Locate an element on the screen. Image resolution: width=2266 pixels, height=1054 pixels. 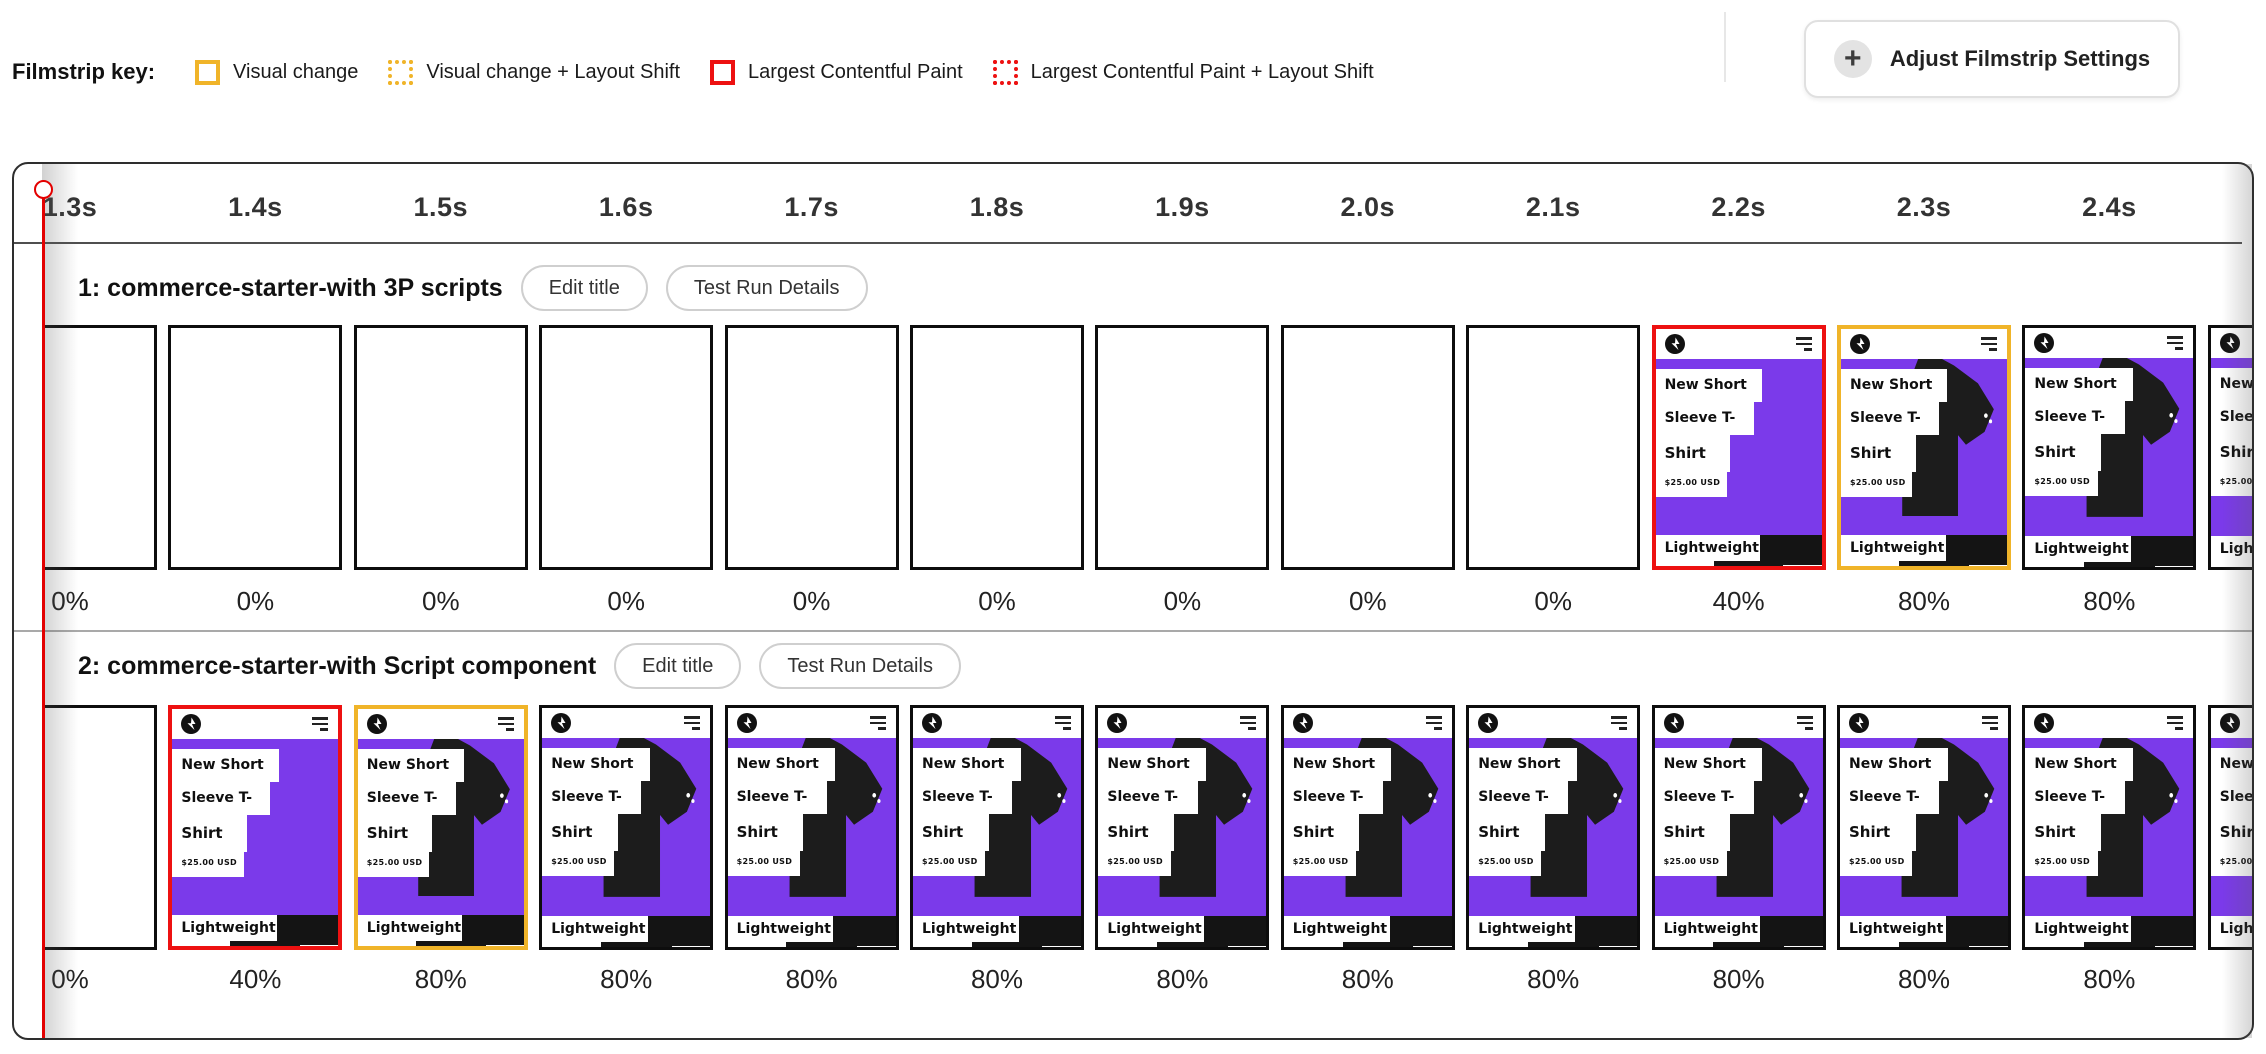
run-1-frame-1.3s is located at coordinates (99, 447).